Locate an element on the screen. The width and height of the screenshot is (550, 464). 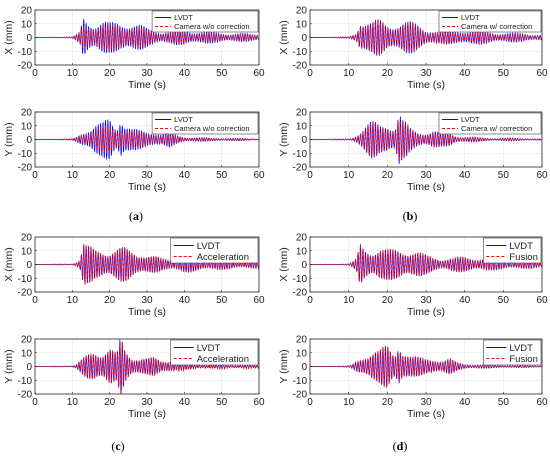
series-line-acceleration is located at coordinates (147, 368).